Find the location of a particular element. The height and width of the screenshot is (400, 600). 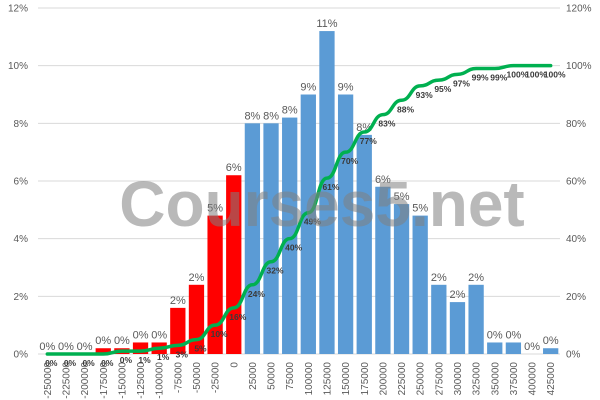

x-tick-label: -150000 is located at coordinates (122, 380).